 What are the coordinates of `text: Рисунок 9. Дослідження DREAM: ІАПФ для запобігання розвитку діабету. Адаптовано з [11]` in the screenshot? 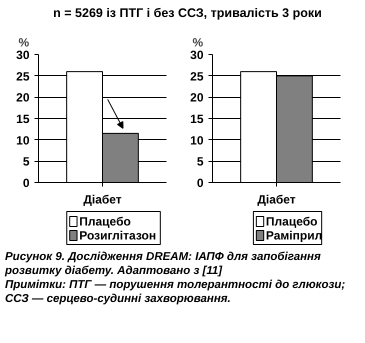 It's located at (163, 264).